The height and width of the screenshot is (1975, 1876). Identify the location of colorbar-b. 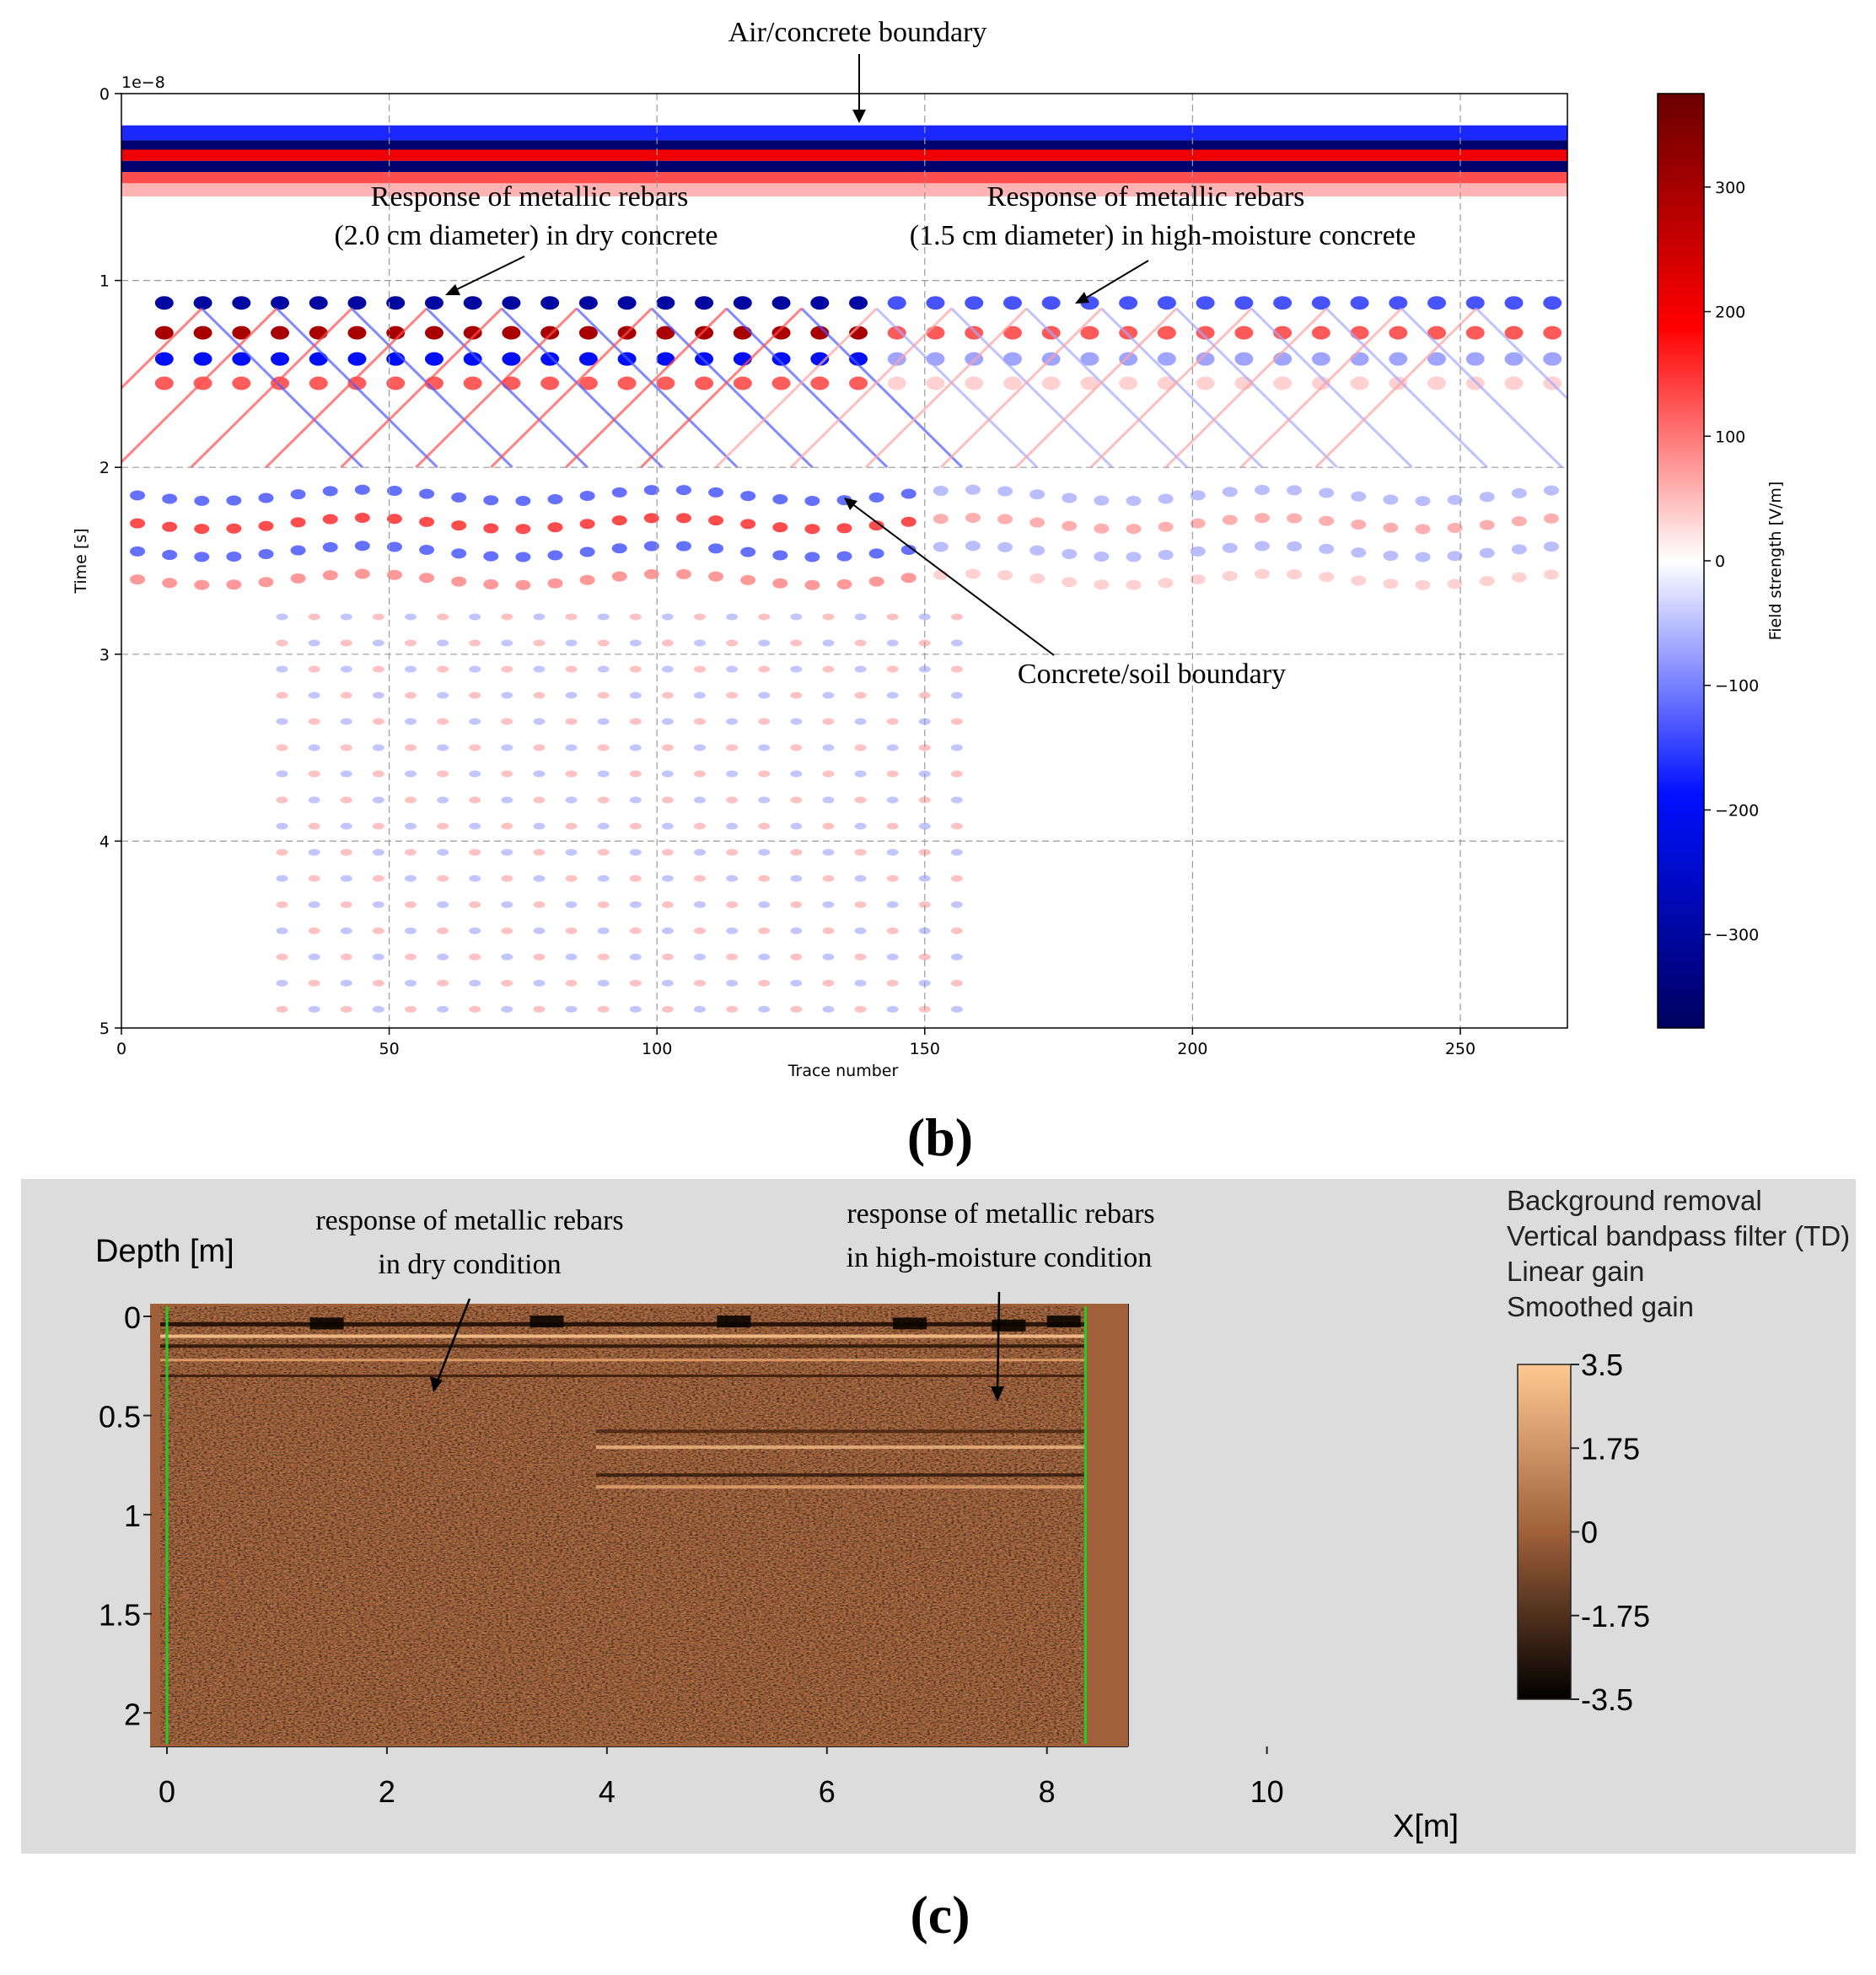
(1681, 561).